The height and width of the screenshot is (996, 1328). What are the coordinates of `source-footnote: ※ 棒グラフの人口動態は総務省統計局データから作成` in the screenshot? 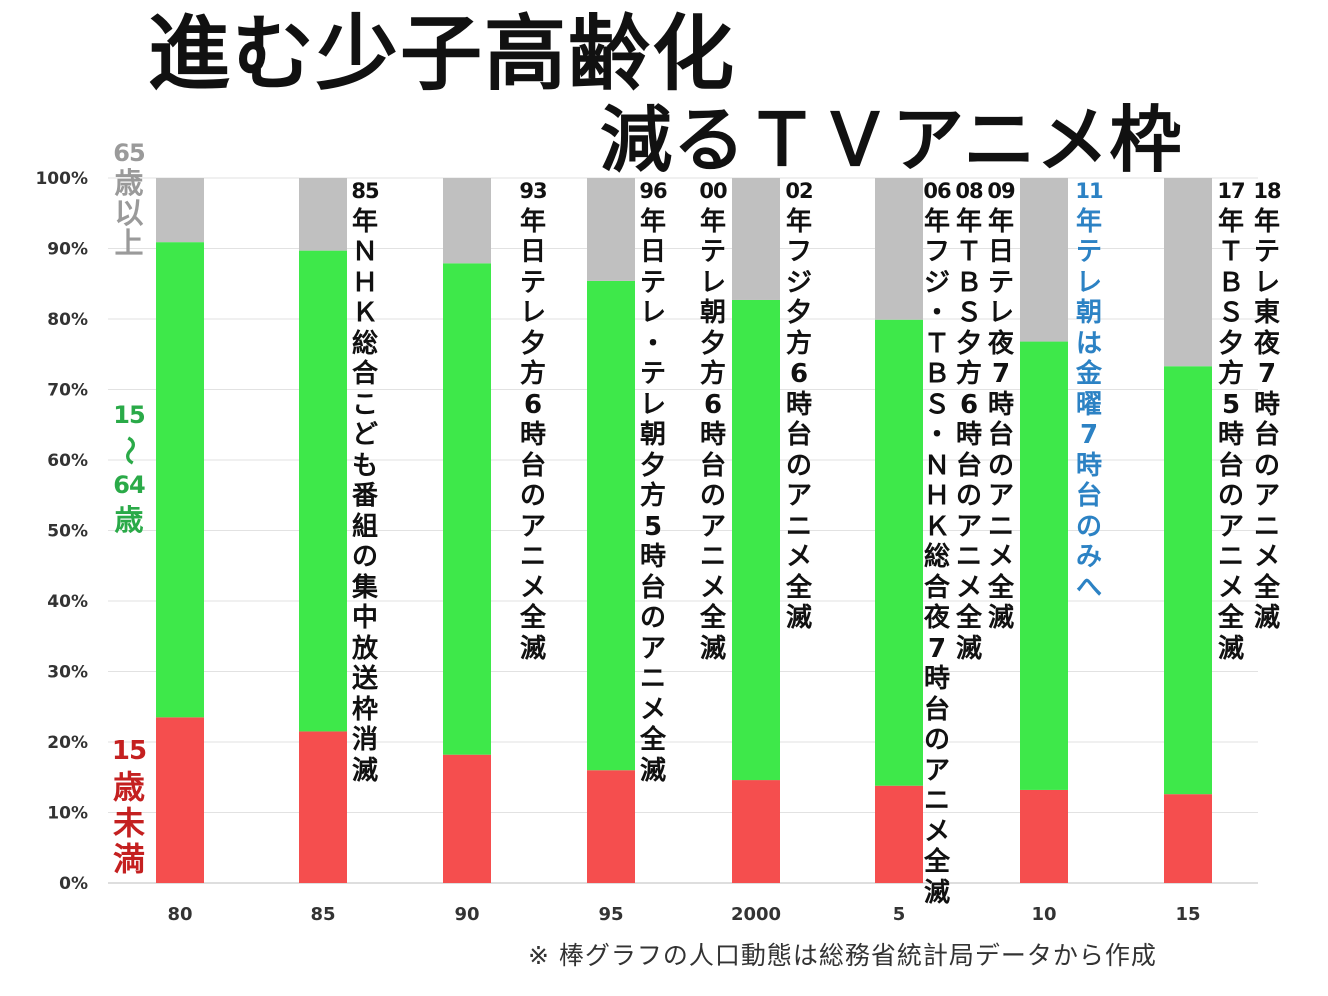 It's located at (842, 955).